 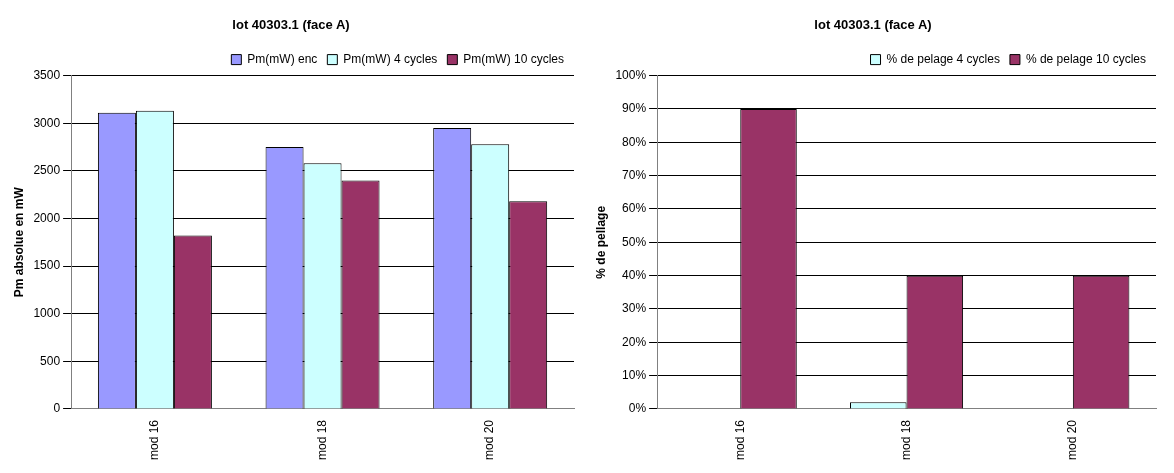 What do you see at coordinates (1085, 58) in the screenshot?
I see `legend-label: % de pelage 10 cycles` at bounding box center [1085, 58].